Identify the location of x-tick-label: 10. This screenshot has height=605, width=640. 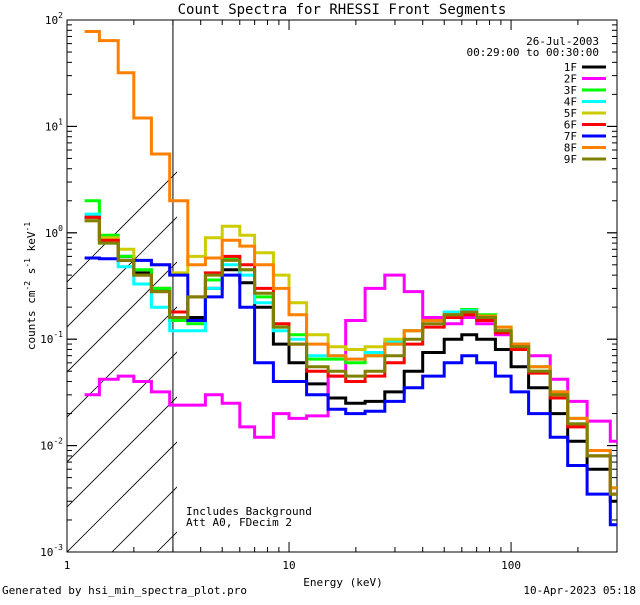
(288, 565).